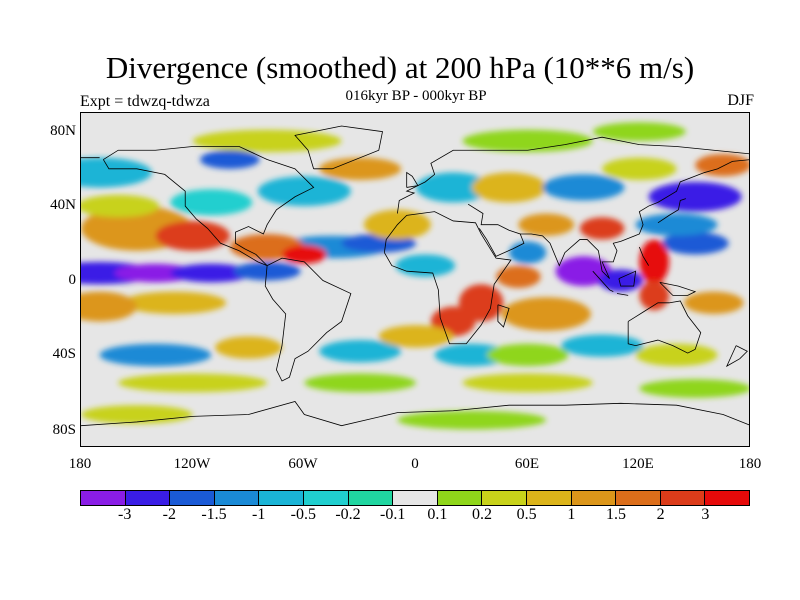  What do you see at coordinates (169, 514) in the screenshot?
I see `colorbar-label: -2` at bounding box center [169, 514].